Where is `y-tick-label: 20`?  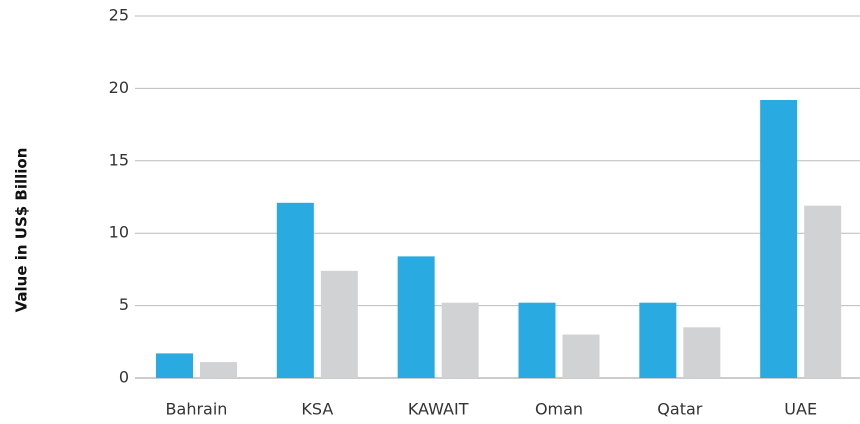 y-tick-label: 20 is located at coordinates (119, 87).